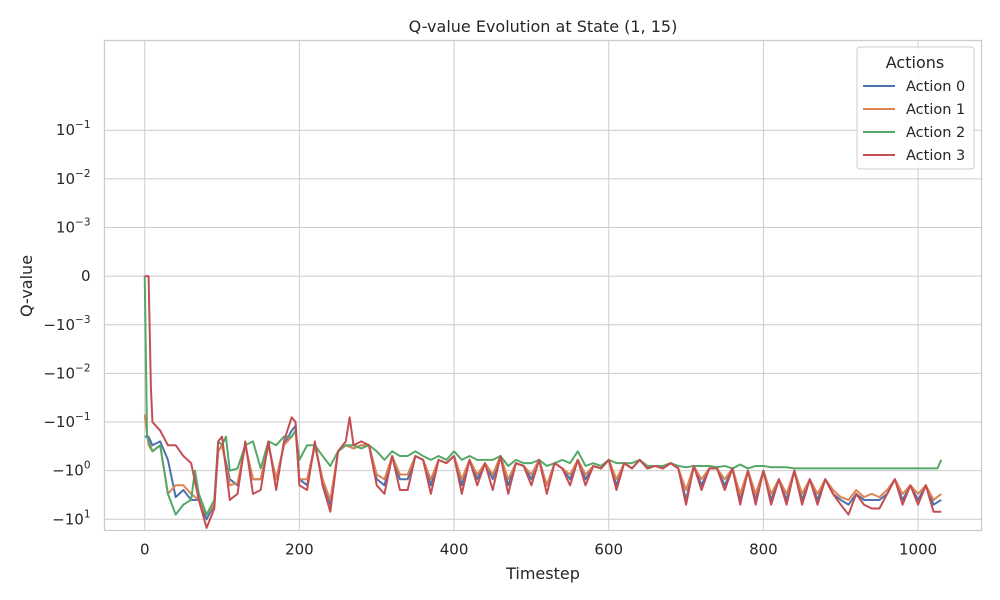 The width and height of the screenshot is (1000, 600). I want to click on y-axis-ticks: −101 −100 −10−1 −10−2 −10−3 0 10⁻³ 10⁻² 10⁻¹, so click(66, 323).